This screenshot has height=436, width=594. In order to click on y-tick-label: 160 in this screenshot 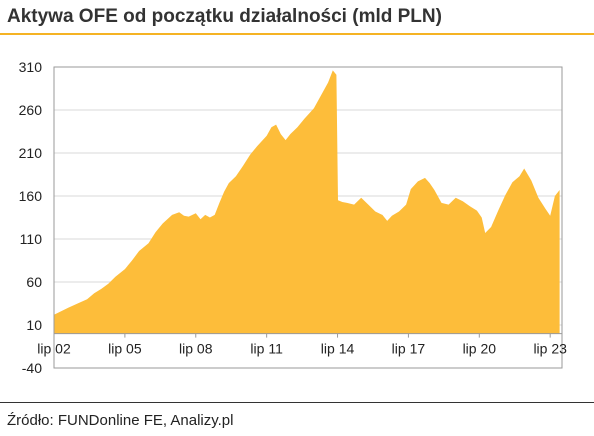, I will do `click(31, 196)`.